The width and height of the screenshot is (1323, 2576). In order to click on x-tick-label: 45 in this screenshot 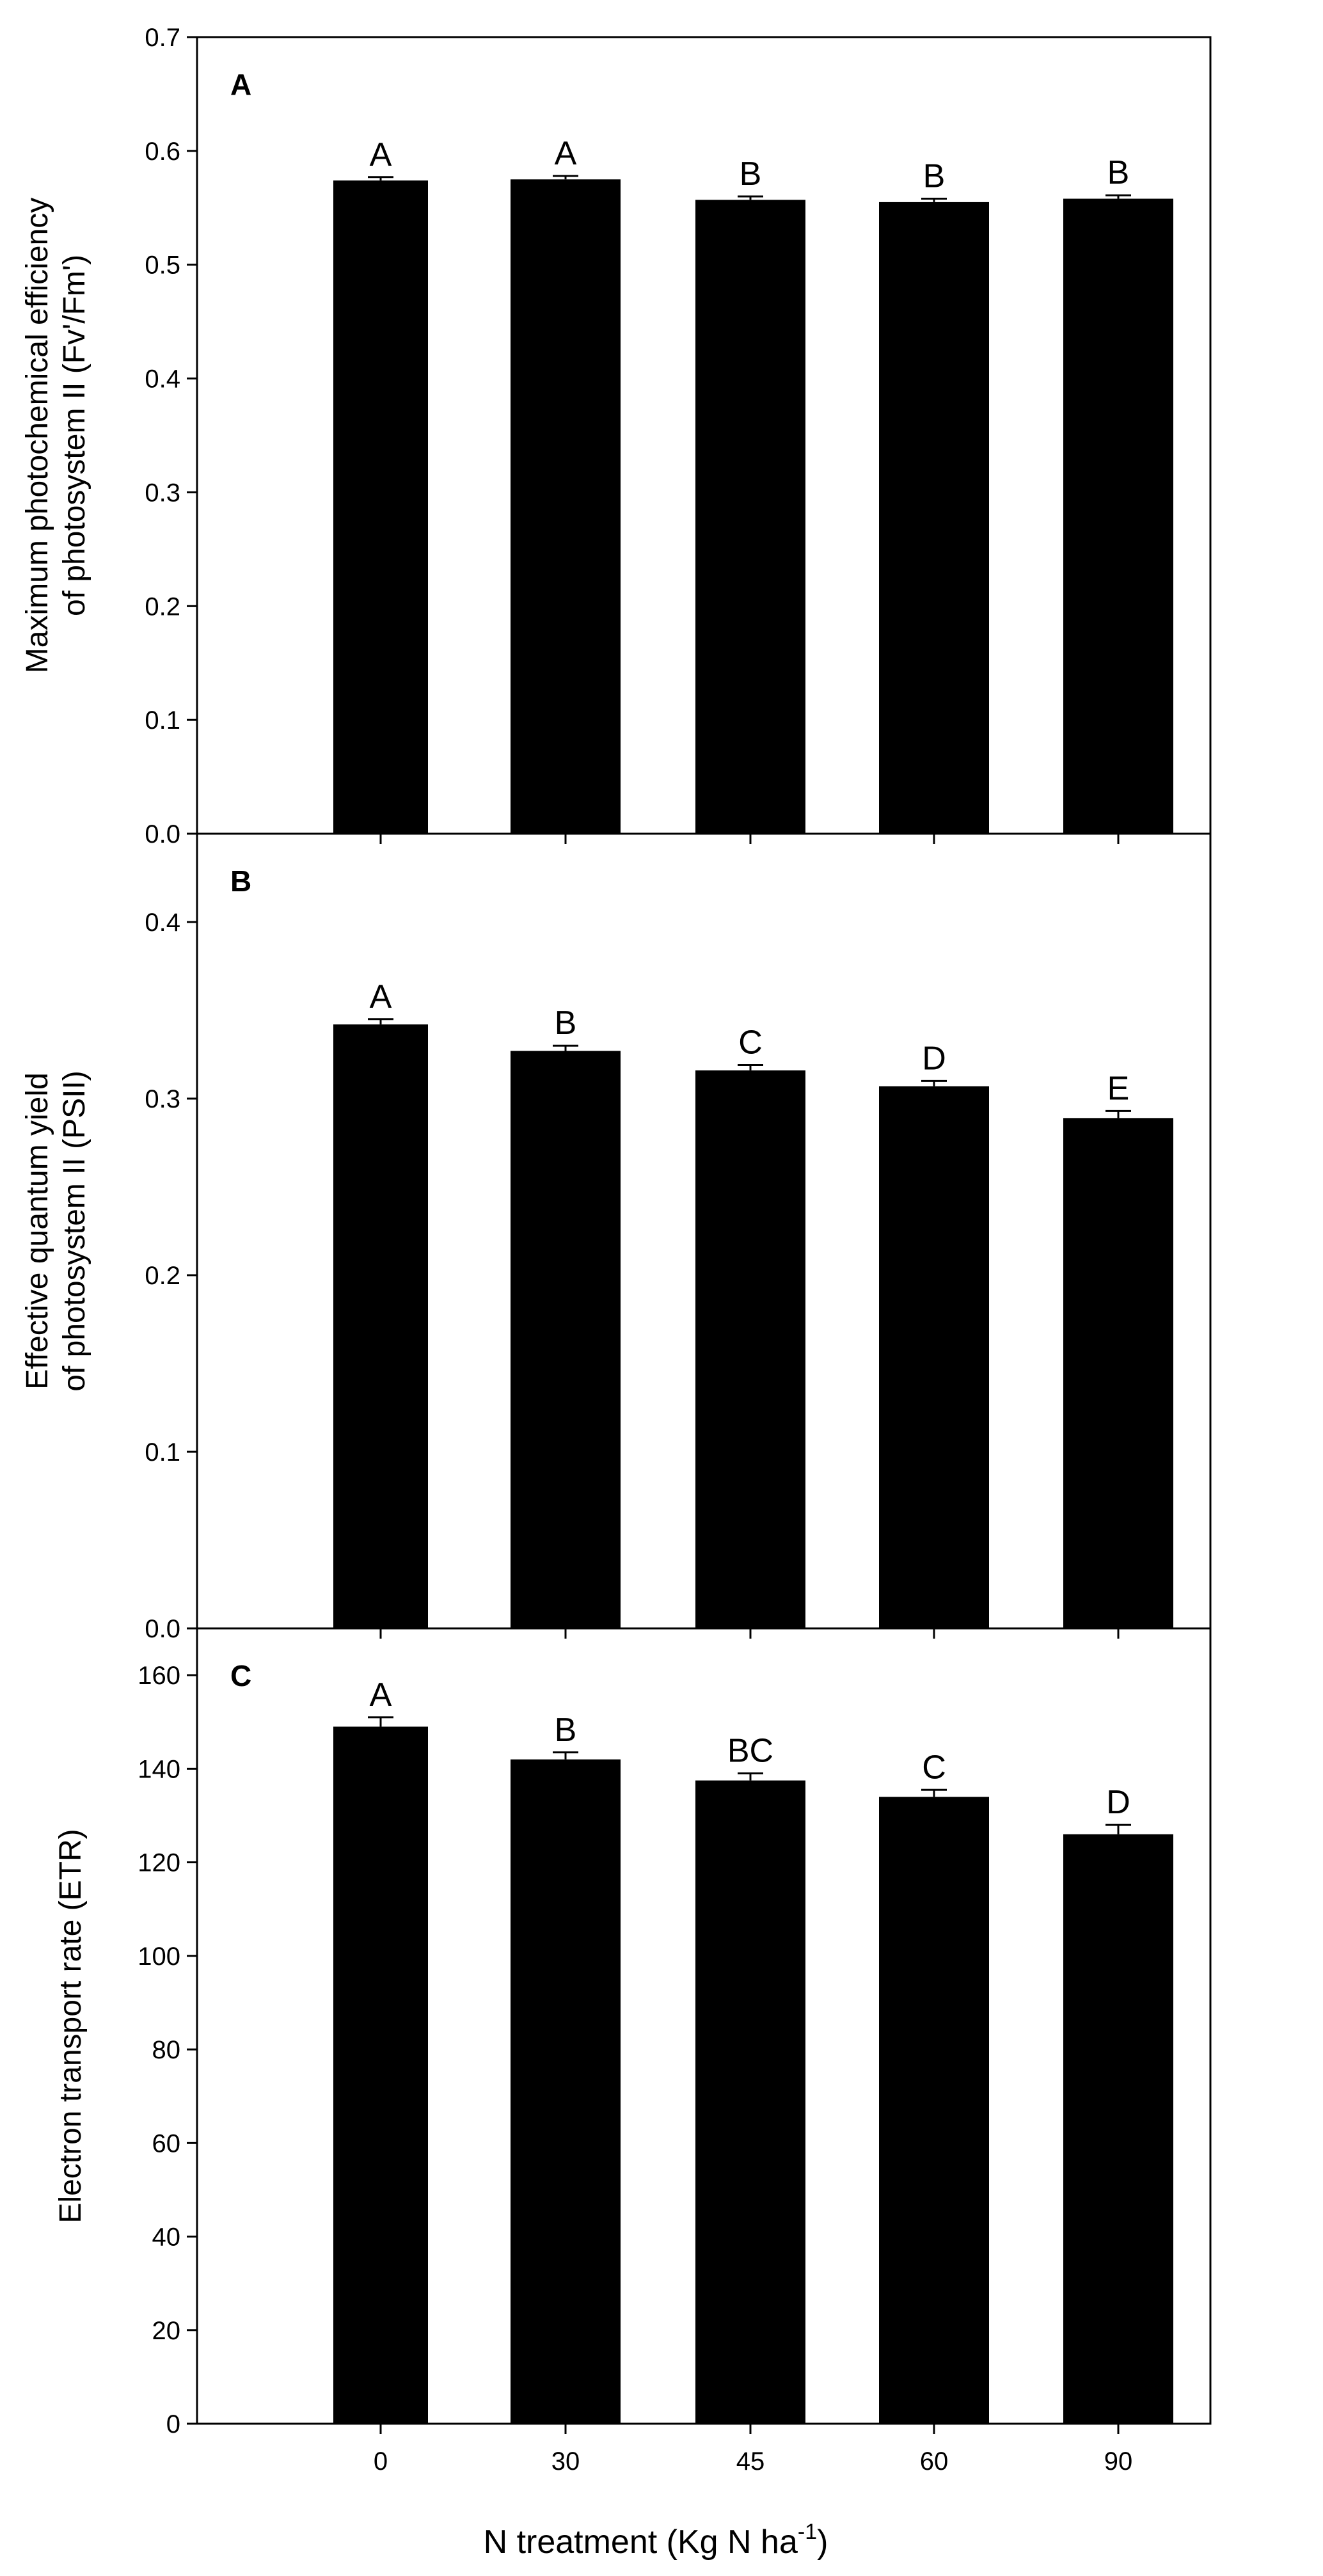, I will do `click(750, 2462)`.